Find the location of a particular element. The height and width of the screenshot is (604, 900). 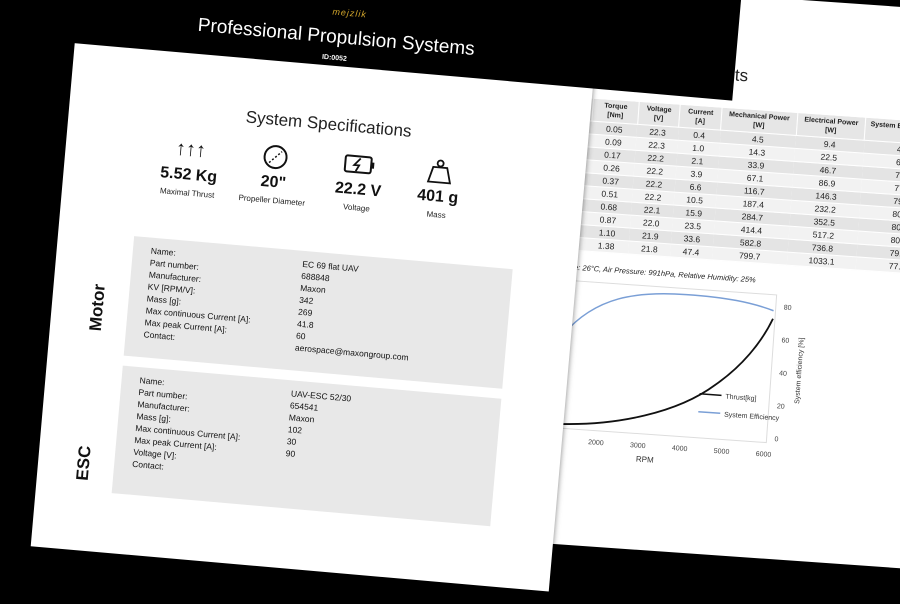

esc-section-label: ESC is located at coordinates (83, 463).